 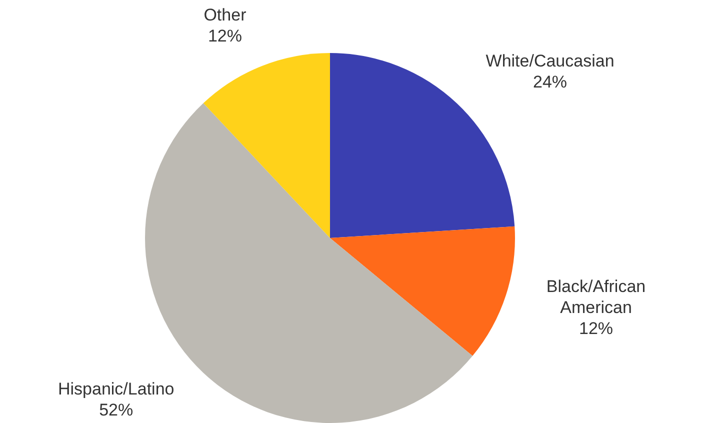 What do you see at coordinates (550, 82) in the screenshot?
I see `data-label: 24%` at bounding box center [550, 82].